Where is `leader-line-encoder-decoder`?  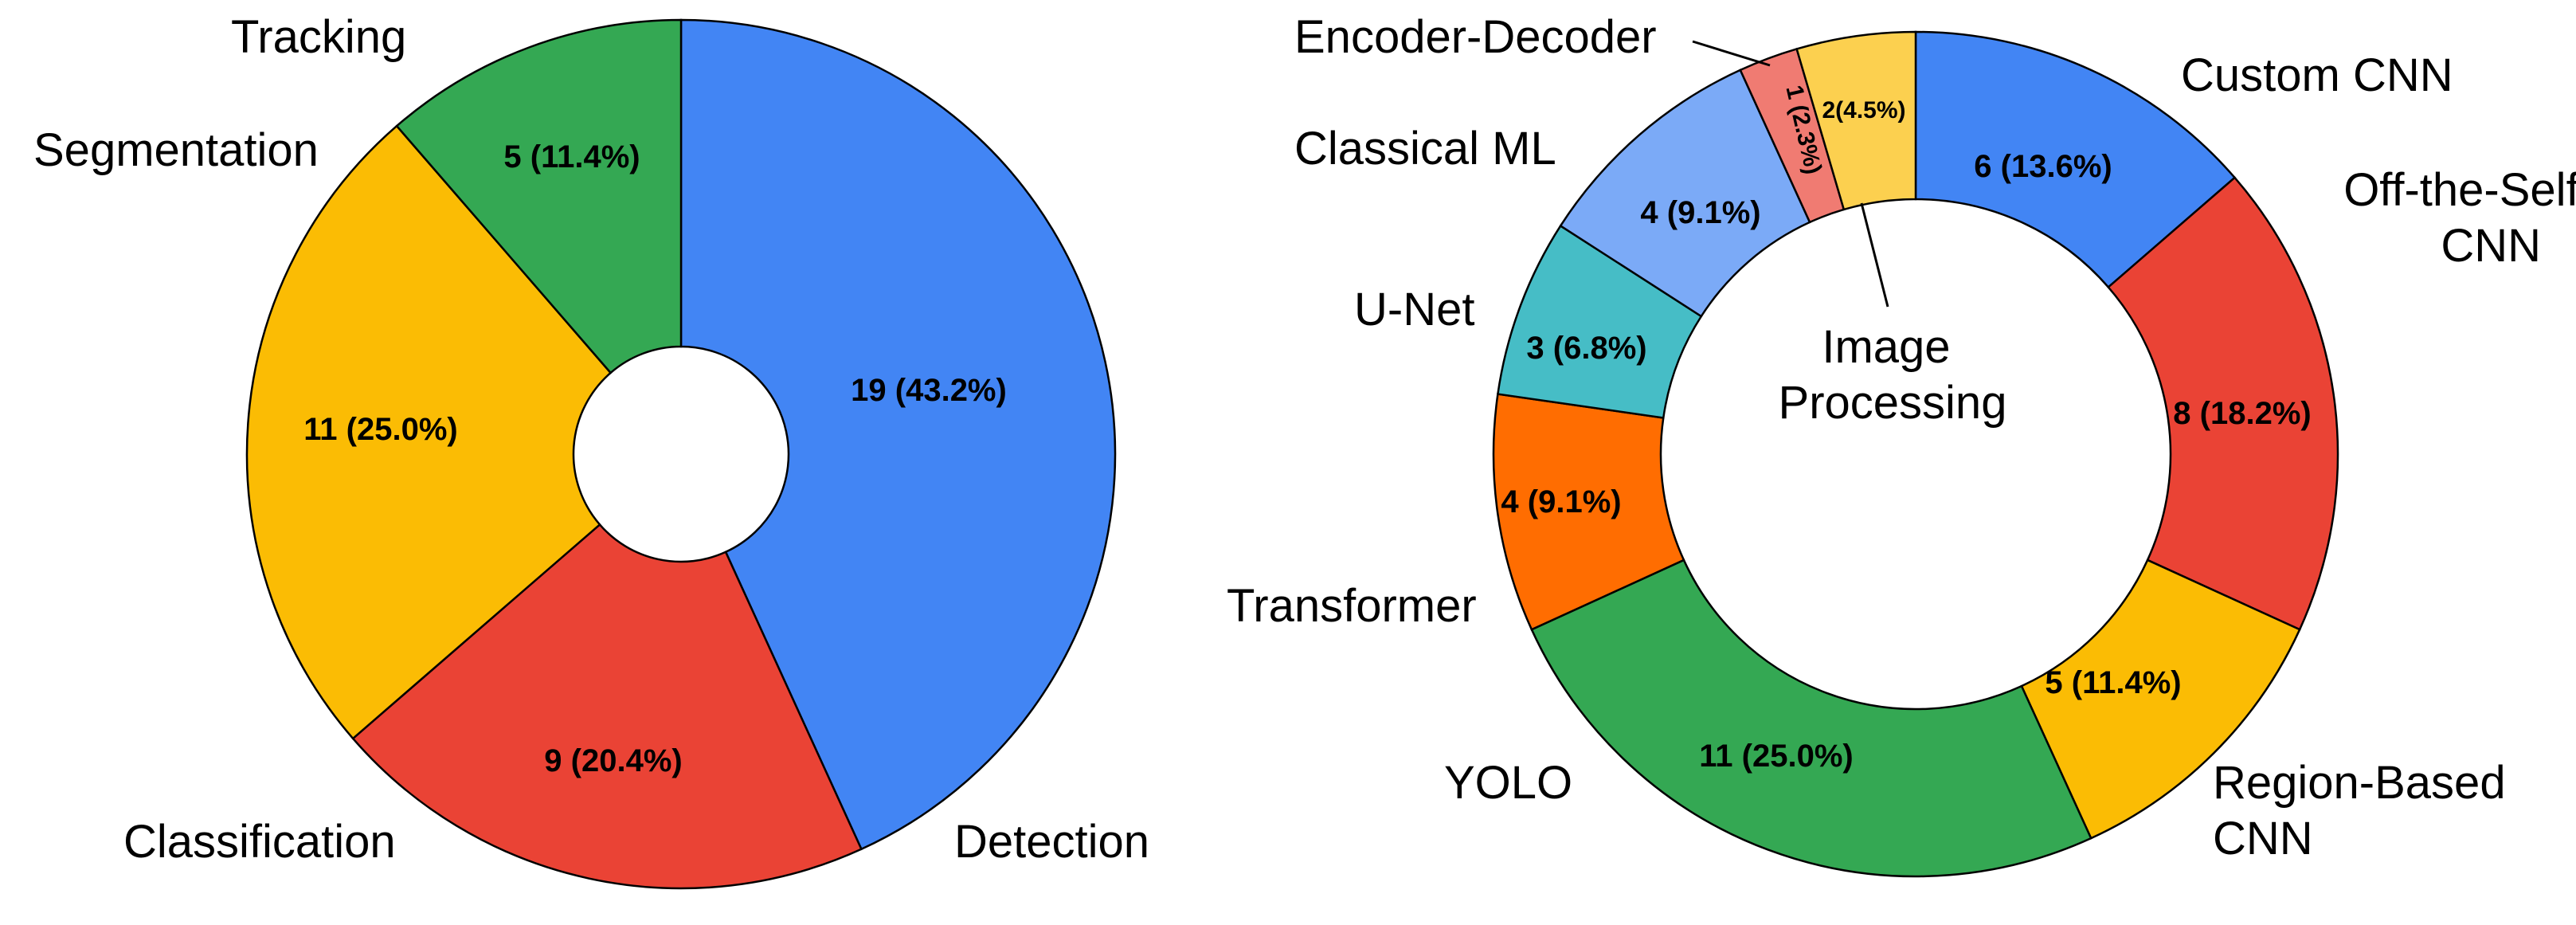 leader-line-encoder-decoder is located at coordinates (1731, 53).